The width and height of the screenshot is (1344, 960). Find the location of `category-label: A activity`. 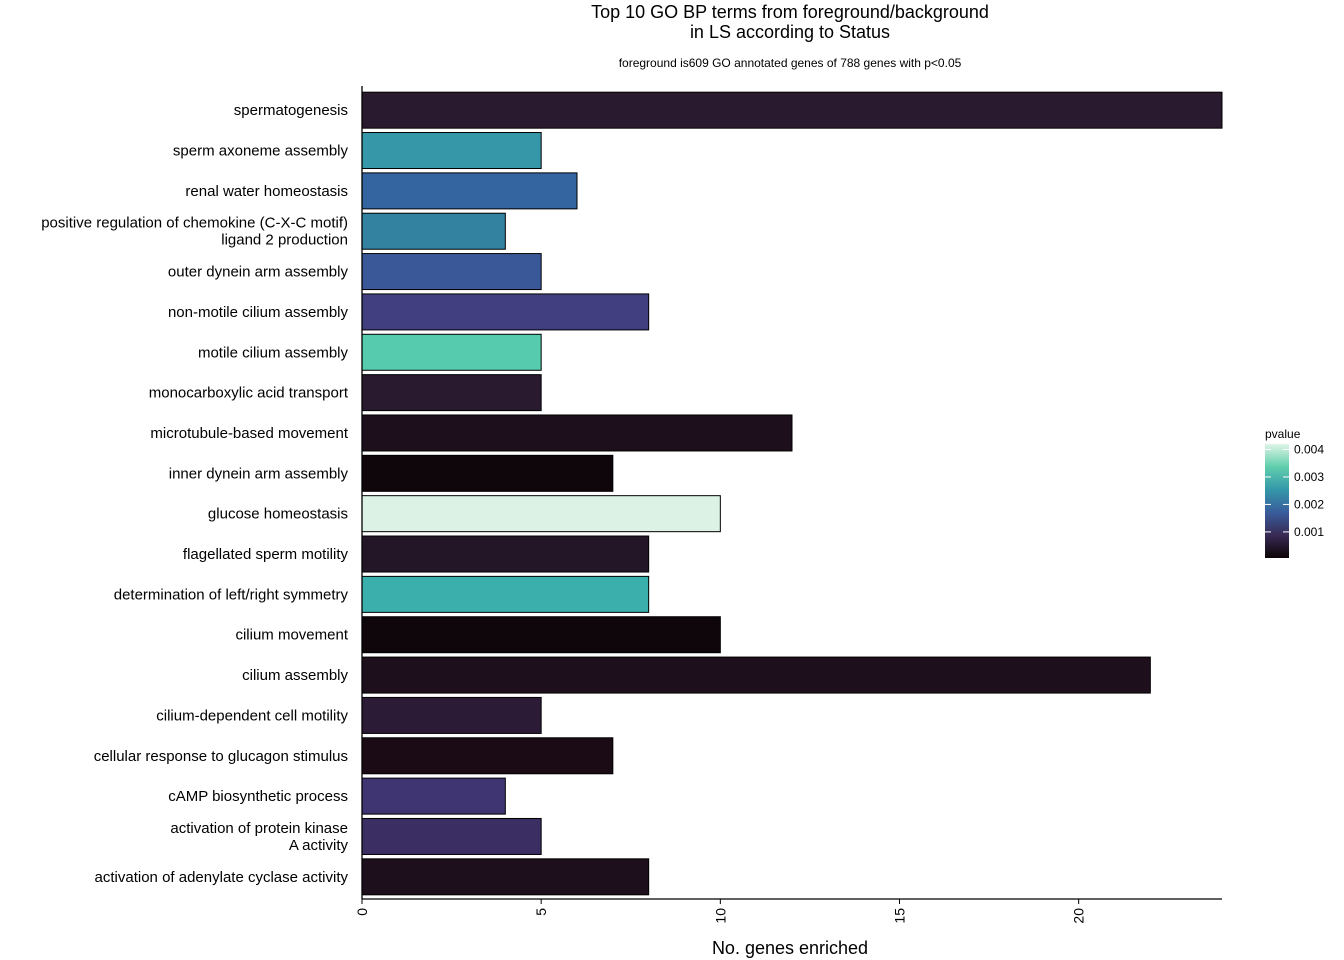

category-label: A activity is located at coordinates (319, 845).